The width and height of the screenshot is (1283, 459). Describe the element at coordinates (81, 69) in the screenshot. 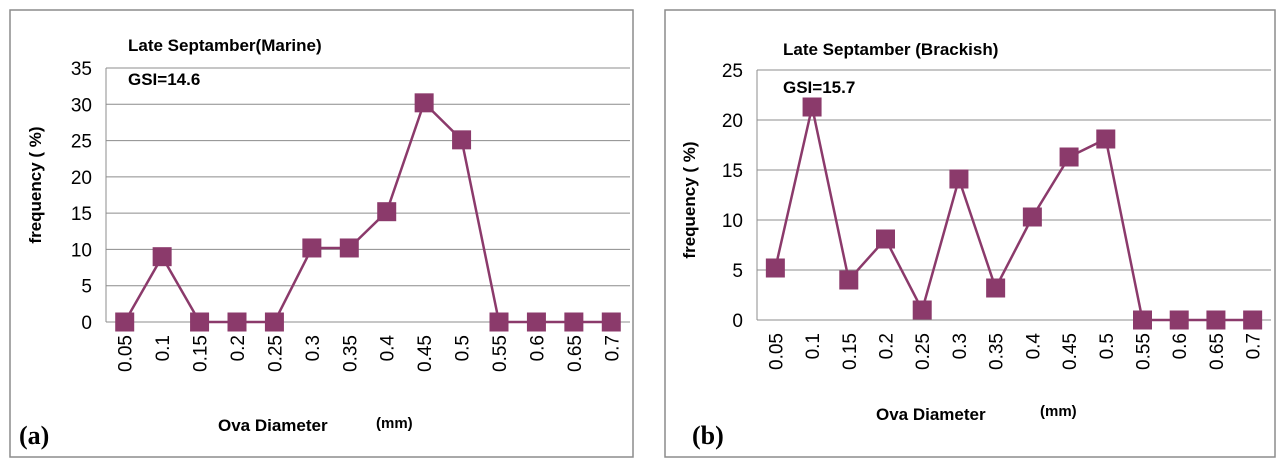

I see `y-tick-label: 35` at that location.